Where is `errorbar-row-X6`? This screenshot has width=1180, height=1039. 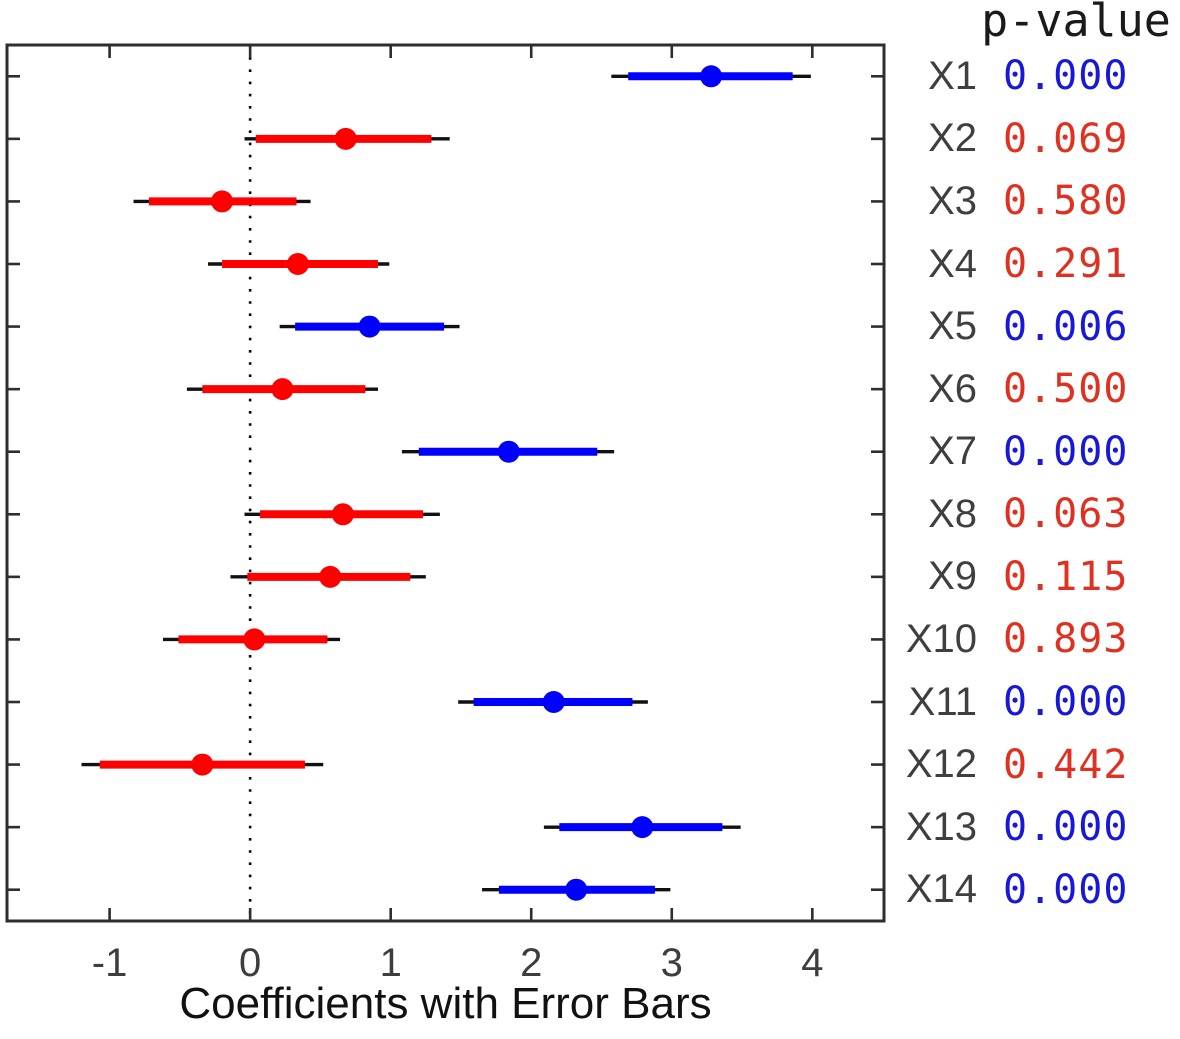
errorbar-row-X6 is located at coordinates (282, 389).